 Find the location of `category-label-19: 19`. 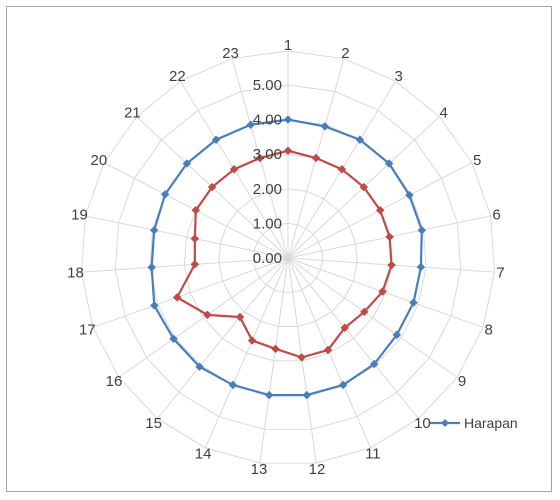

category-label-19: 19 is located at coordinates (79, 215).